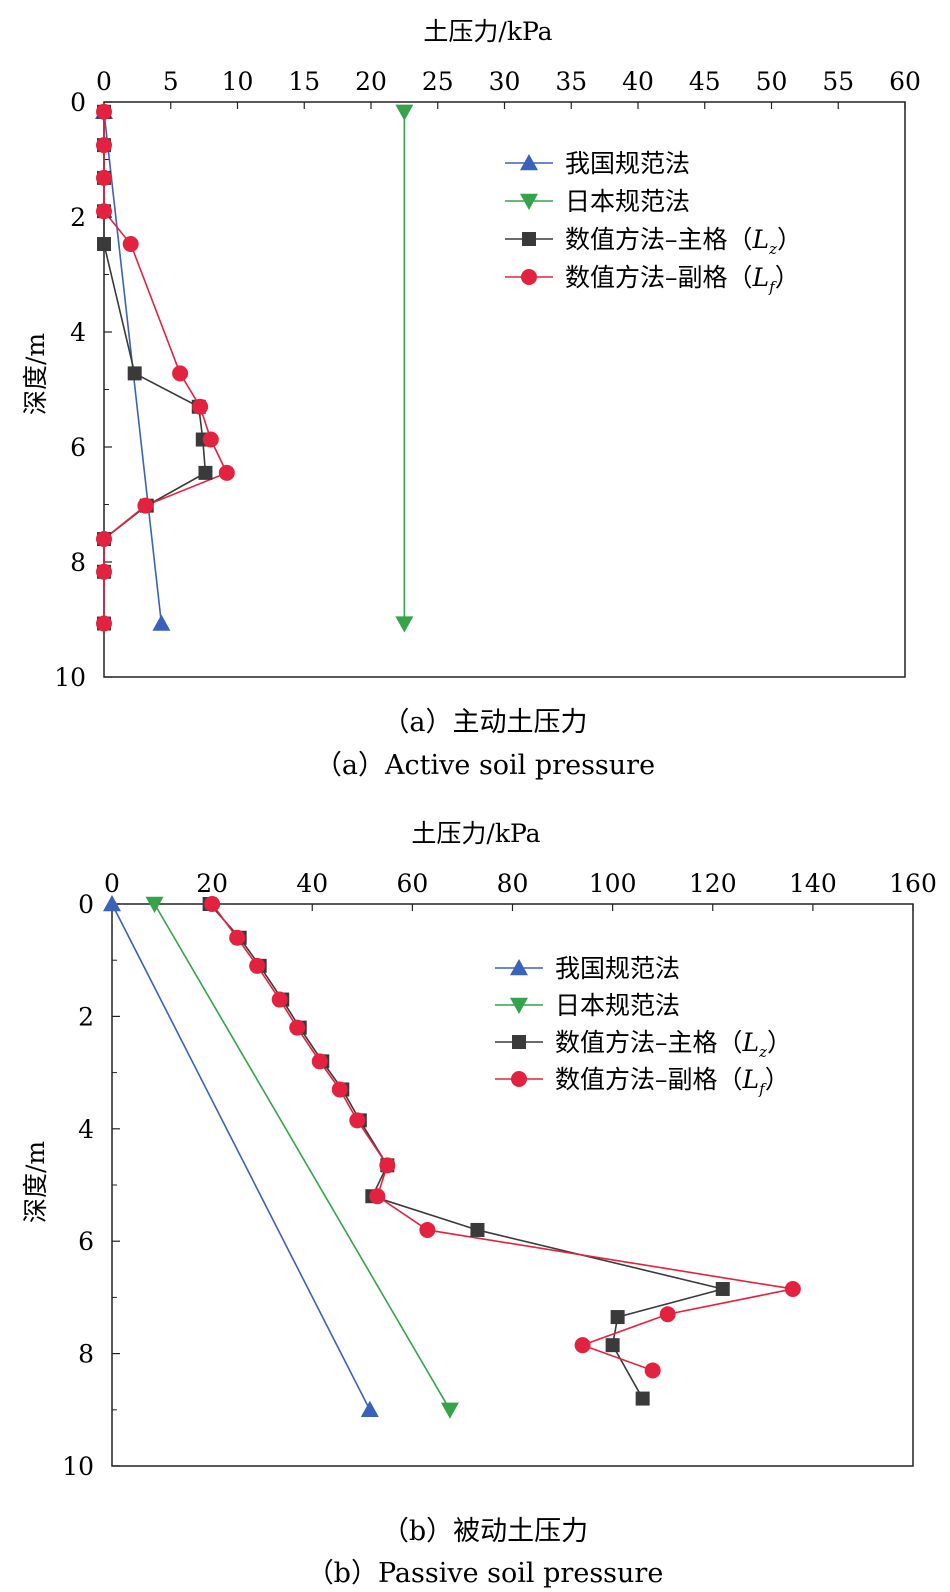 The width and height of the screenshot is (950, 1592). What do you see at coordinates (705, 81) in the screenshot?
I see `x-tick-label: 45` at bounding box center [705, 81].